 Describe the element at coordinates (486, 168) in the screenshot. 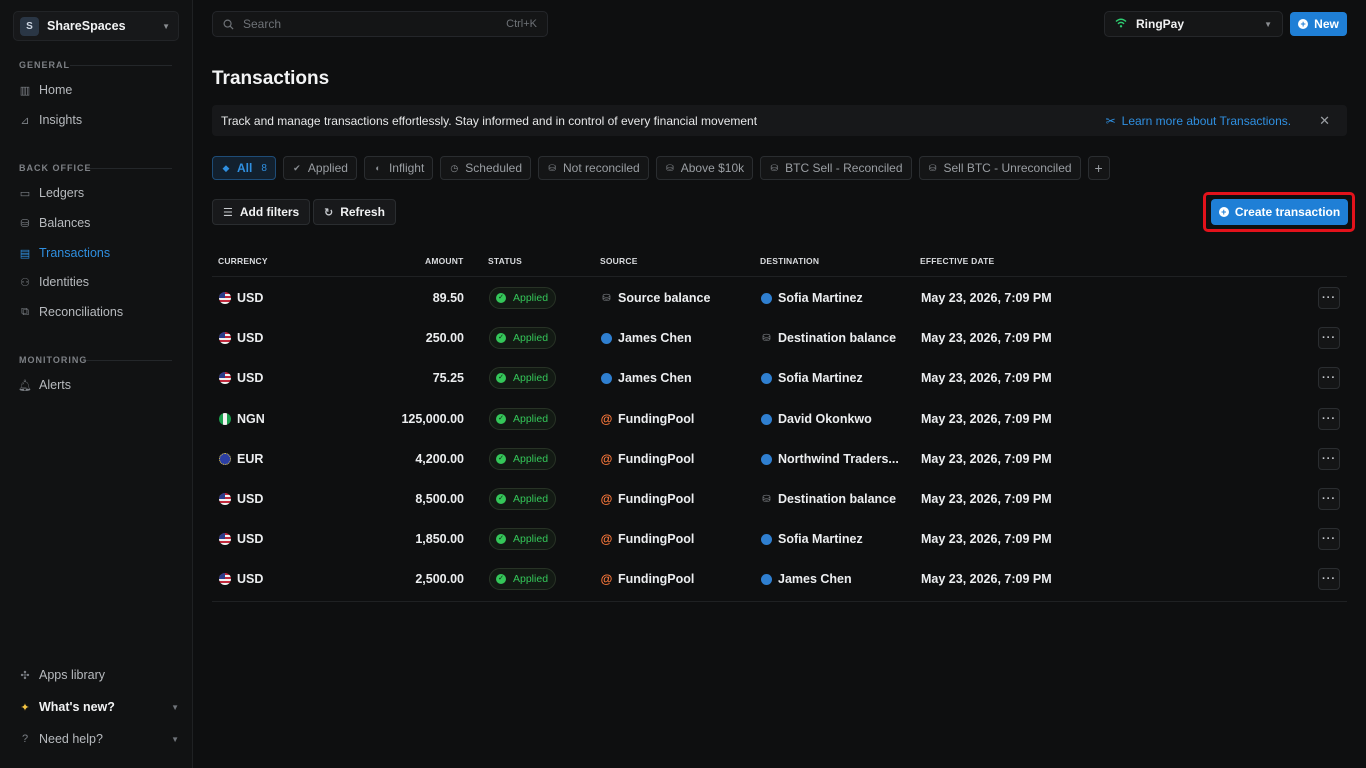

I see `tab-scheduled: ◷ Scheduled` at that location.